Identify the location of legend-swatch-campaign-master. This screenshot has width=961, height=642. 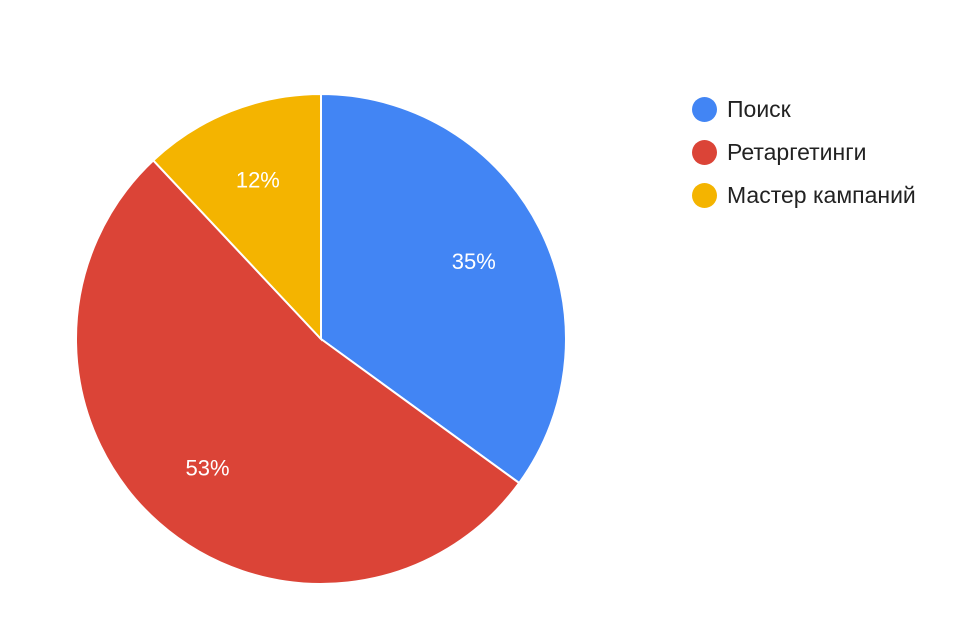
(704, 195).